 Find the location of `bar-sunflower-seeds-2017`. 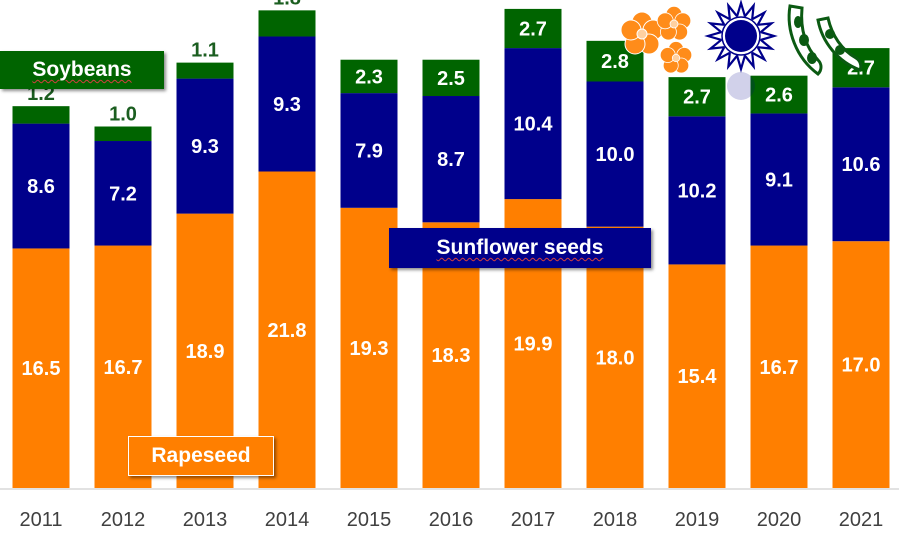

bar-sunflower-seeds-2017 is located at coordinates (533, 124).